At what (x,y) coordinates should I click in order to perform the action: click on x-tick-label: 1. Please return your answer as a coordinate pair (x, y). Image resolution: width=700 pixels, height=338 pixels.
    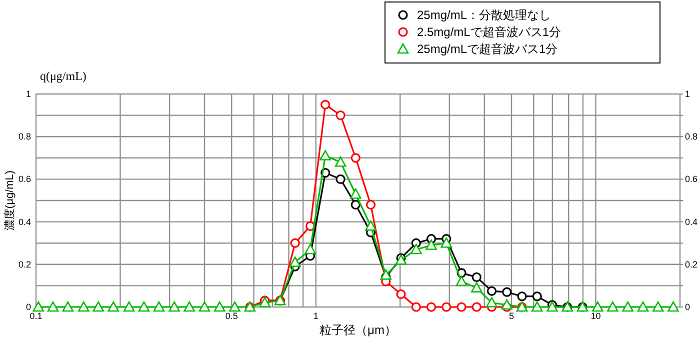
    Looking at the image, I should click on (315, 316).